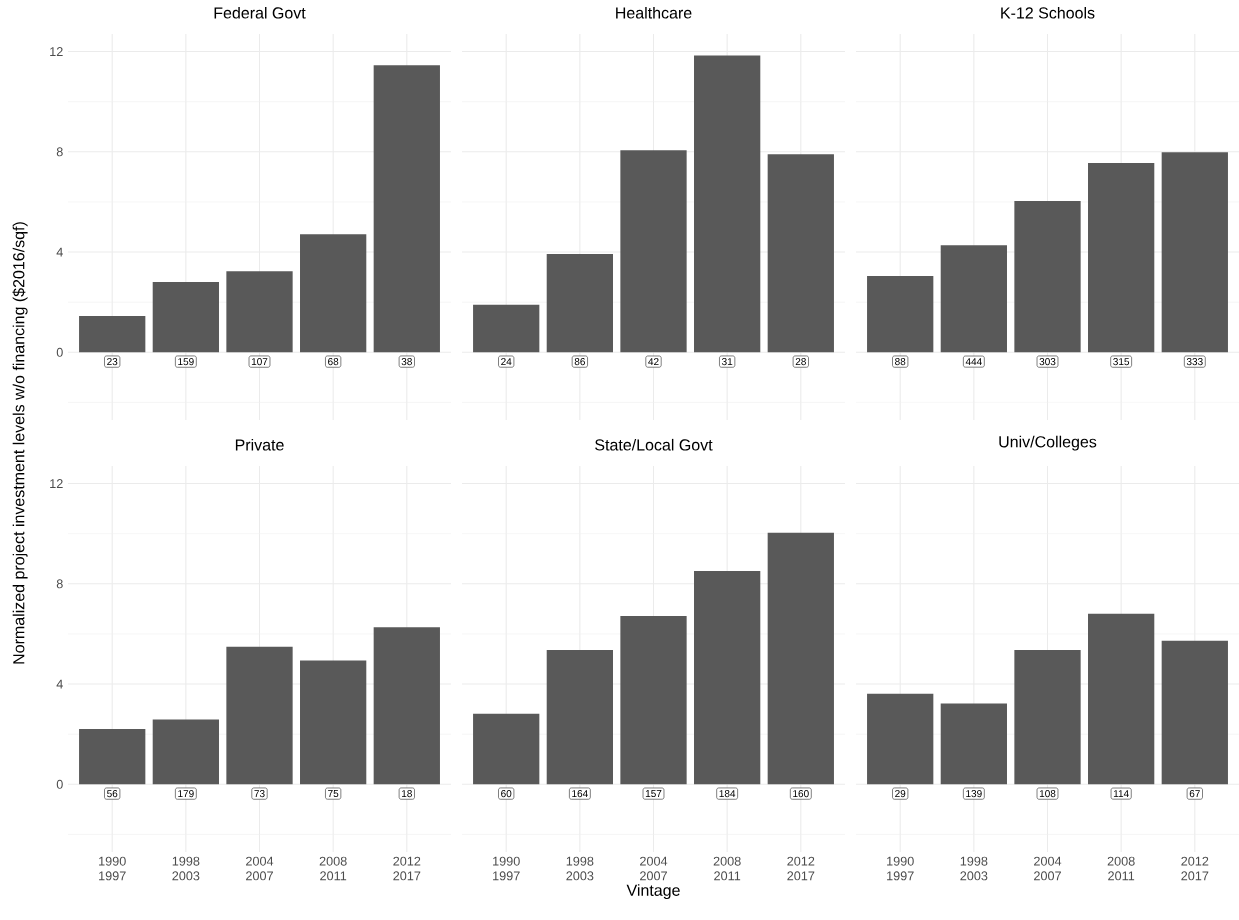  I want to click on annotation: 67, so click(1194, 794).